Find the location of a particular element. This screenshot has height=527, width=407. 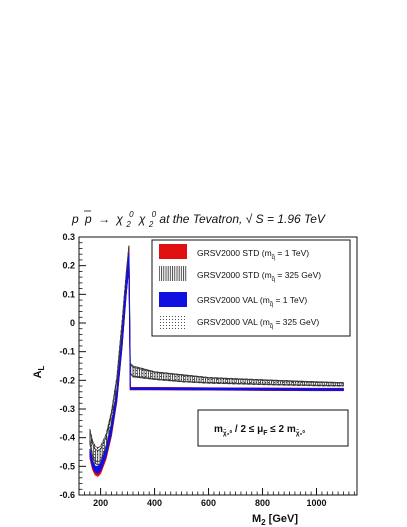

legend-label-val-1tev: GRSV2000 VAL (mq̃ = 1 TeV) is located at coordinates (252, 301).